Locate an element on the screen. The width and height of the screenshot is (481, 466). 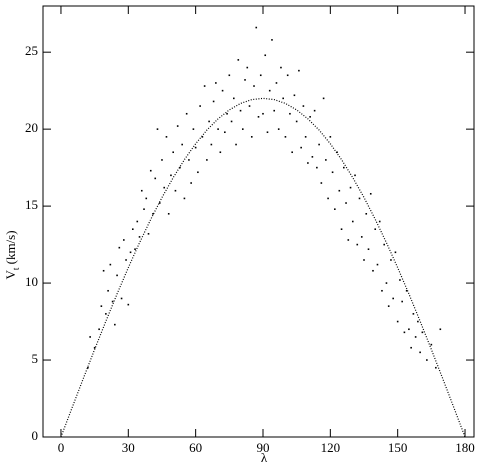
y-tick-label: 5 is located at coordinates (35, 358).